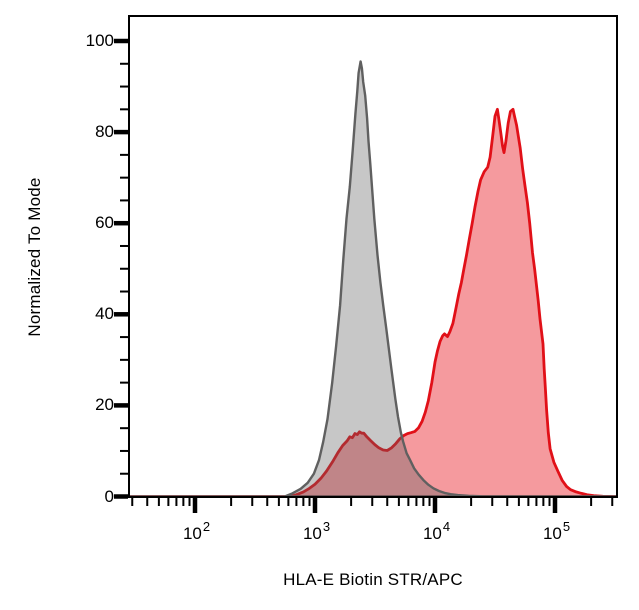  I want to click on x-axis-title: HLA-E Biotin STR/APC, so click(373, 579).